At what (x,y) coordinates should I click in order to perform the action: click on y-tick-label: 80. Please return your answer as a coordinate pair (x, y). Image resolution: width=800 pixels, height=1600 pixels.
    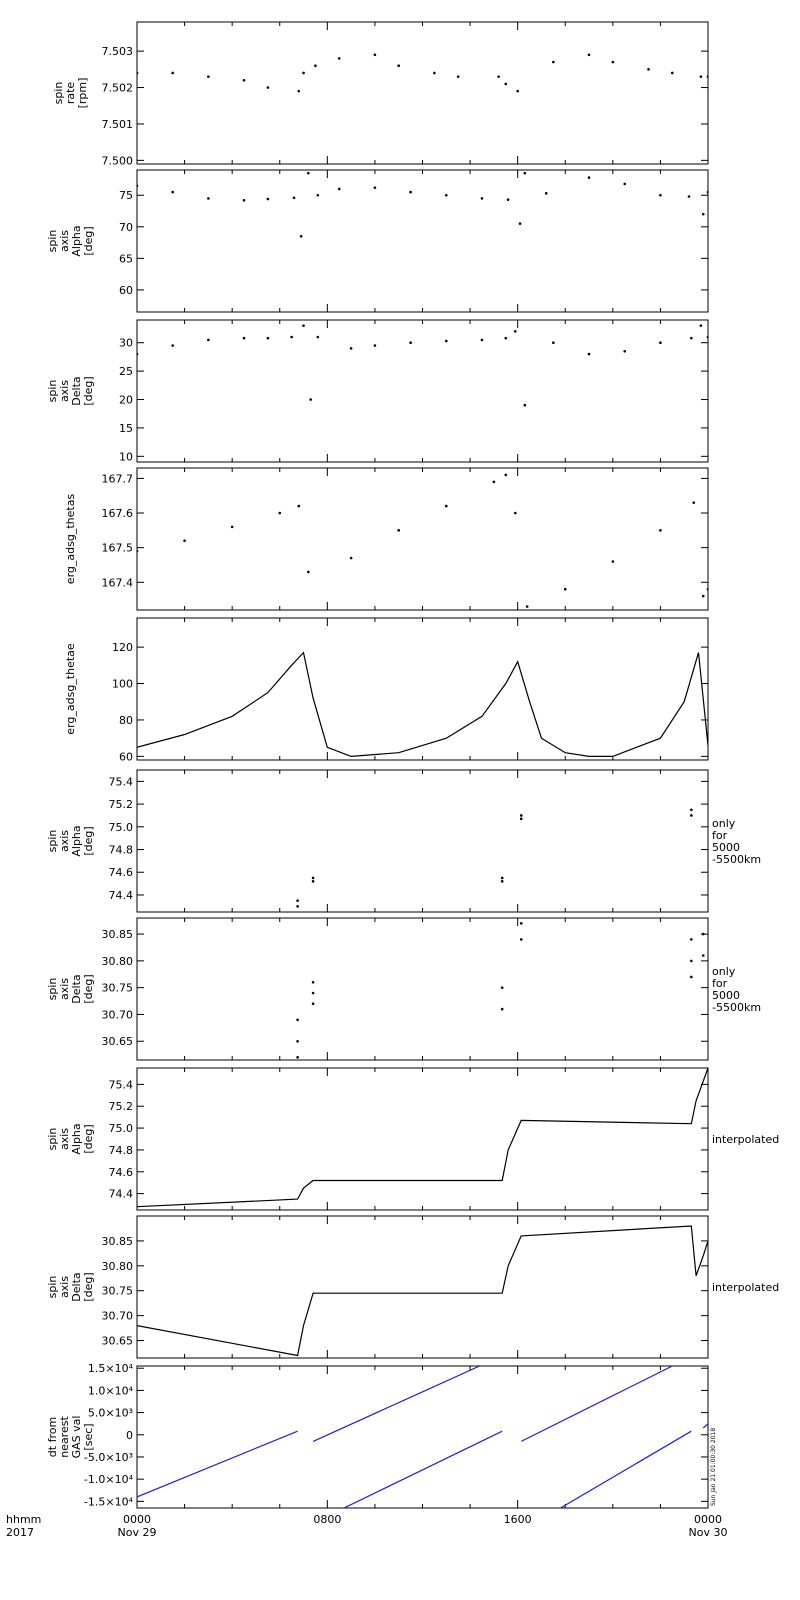
    Looking at the image, I should click on (126, 720).